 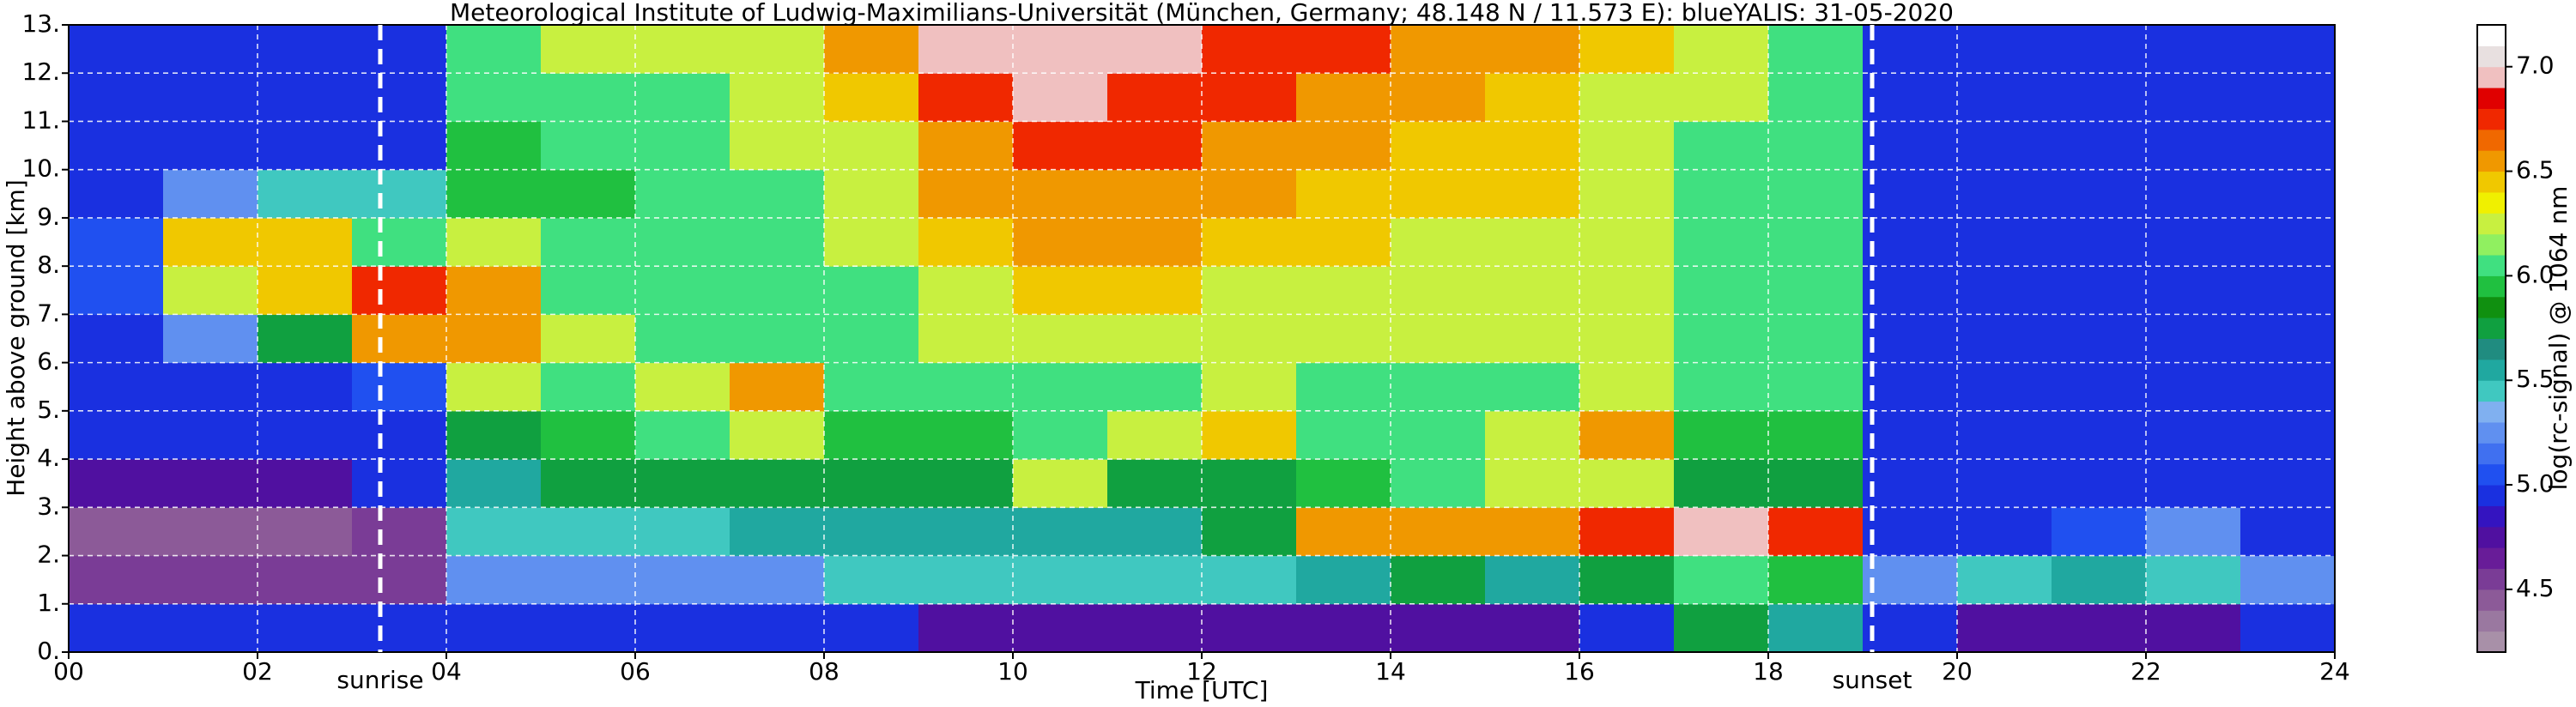 What do you see at coordinates (40, 71) in the screenshot?
I see `y-tick-label: 12.` at bounding box center [40, 71].